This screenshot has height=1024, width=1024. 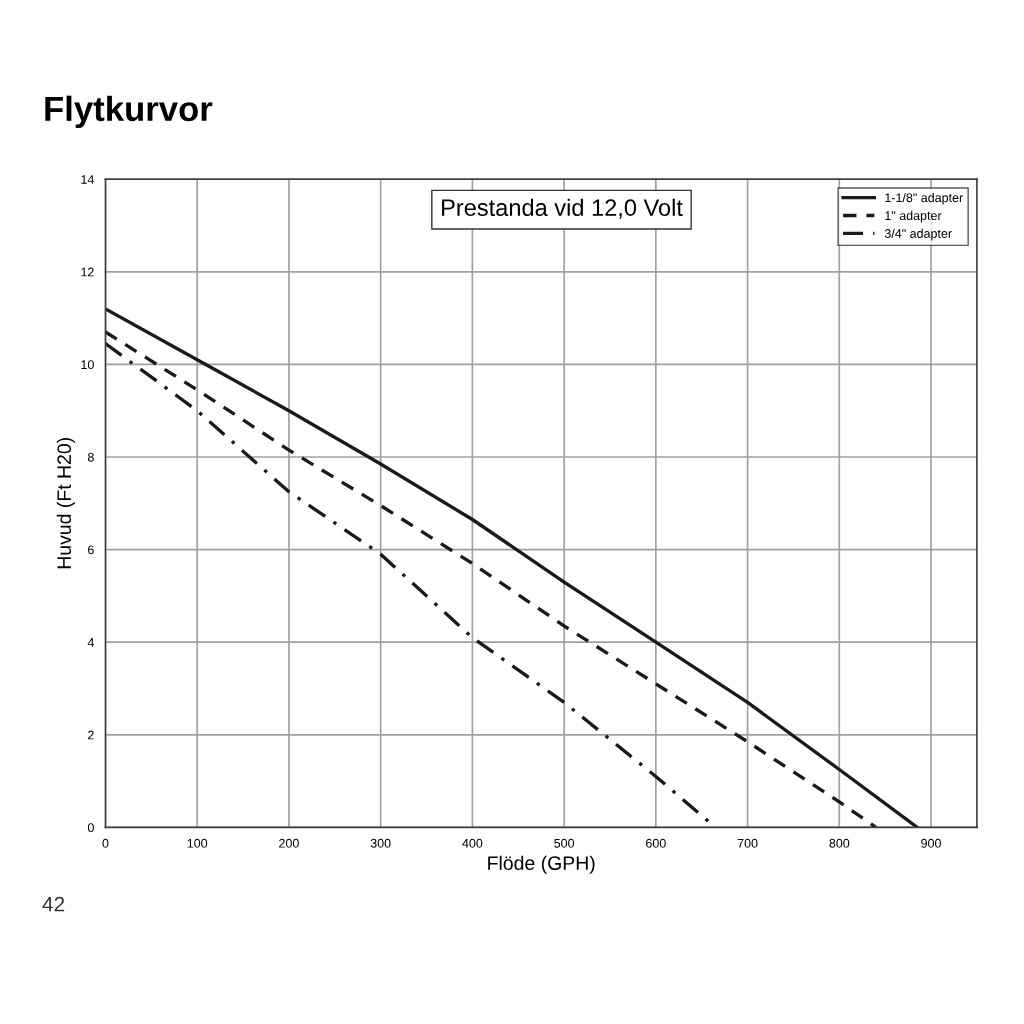 I want to click on x-tick-label: 500, so click(x=564, y=843).